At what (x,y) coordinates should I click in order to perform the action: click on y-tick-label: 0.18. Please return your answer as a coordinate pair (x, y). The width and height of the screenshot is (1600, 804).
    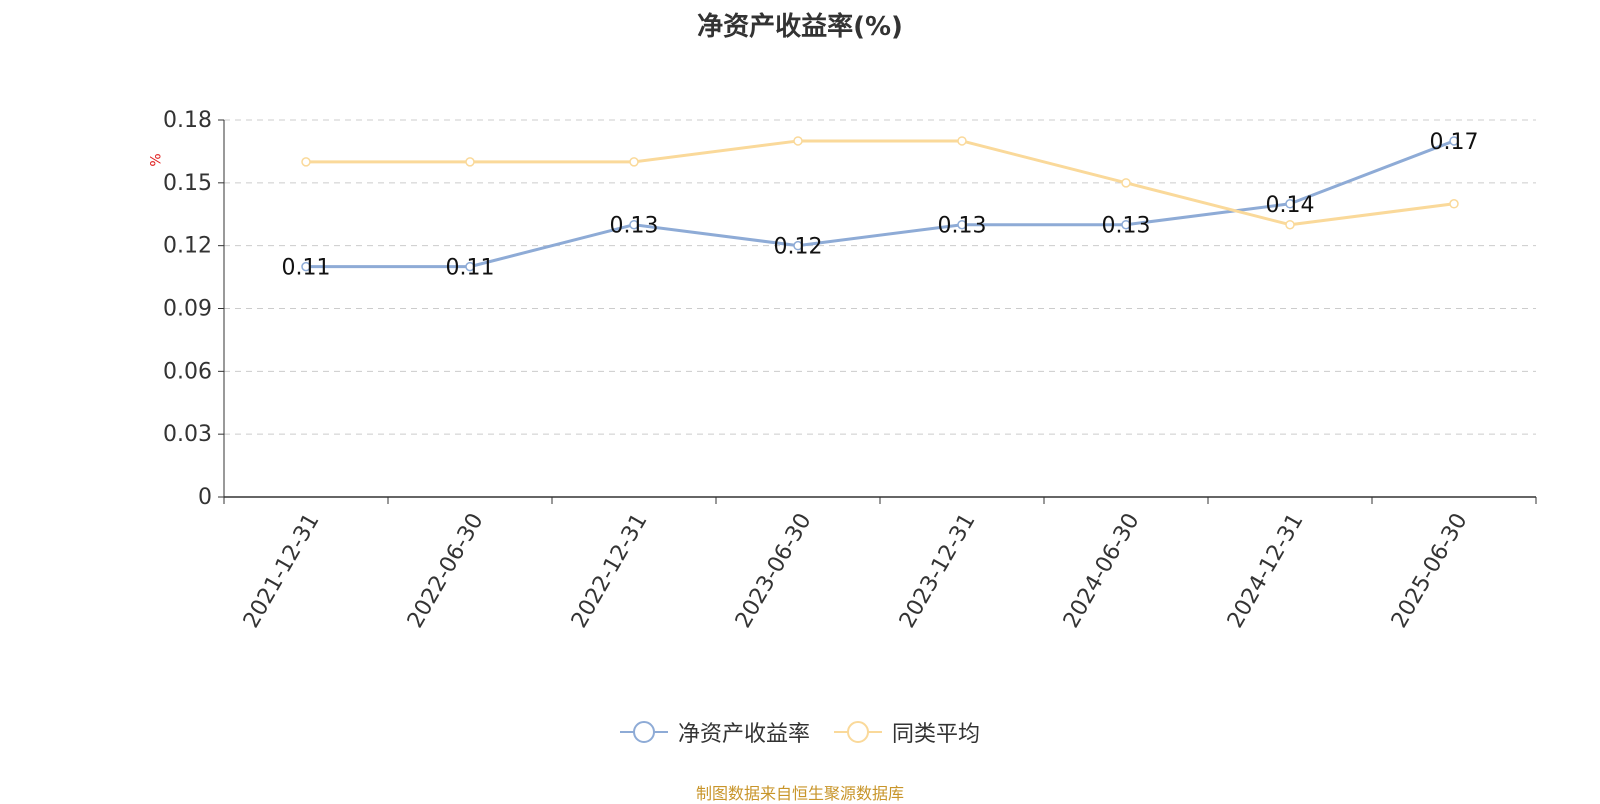
    Looking at the image, I should click on (187, 120).